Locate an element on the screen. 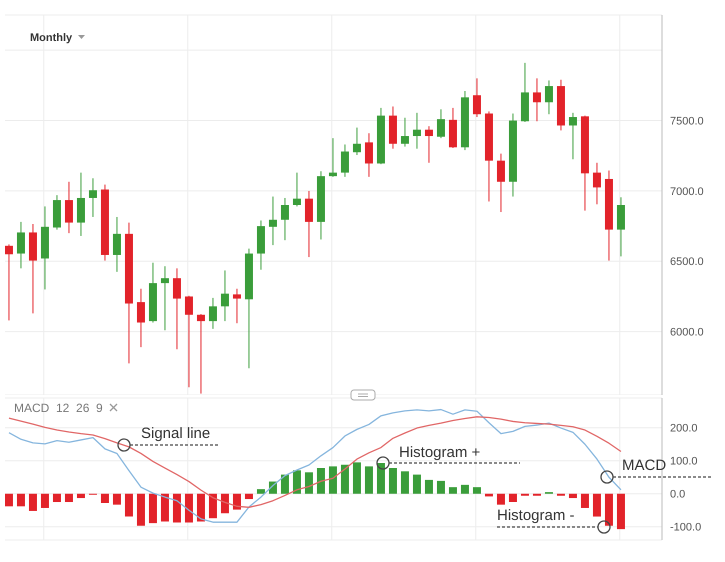 This screenshot has width=725, height=562. y-tick-label: 6000.0 is located at coordinates (687, 332).